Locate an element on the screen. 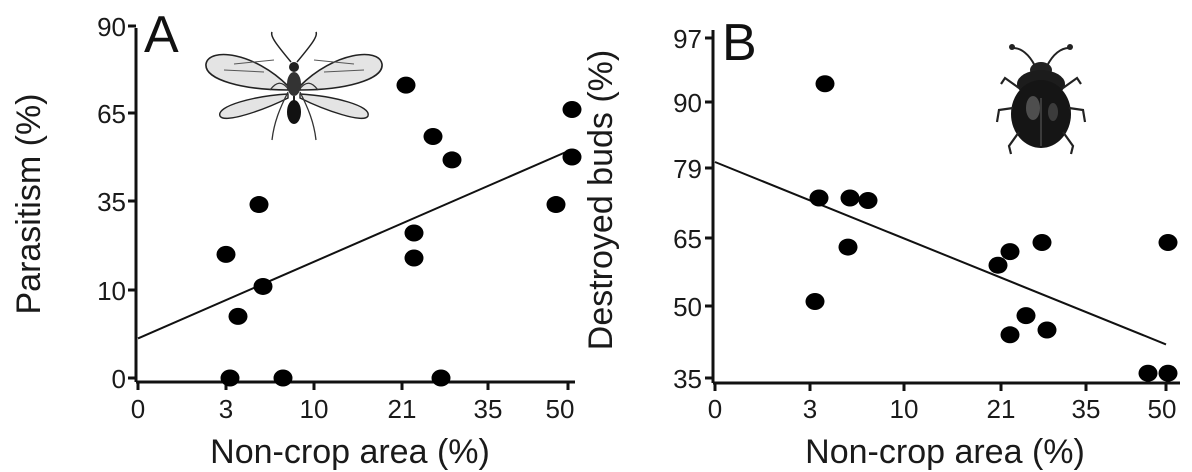  panel-a-xtick: 21 is located at coordinates (402, 409).